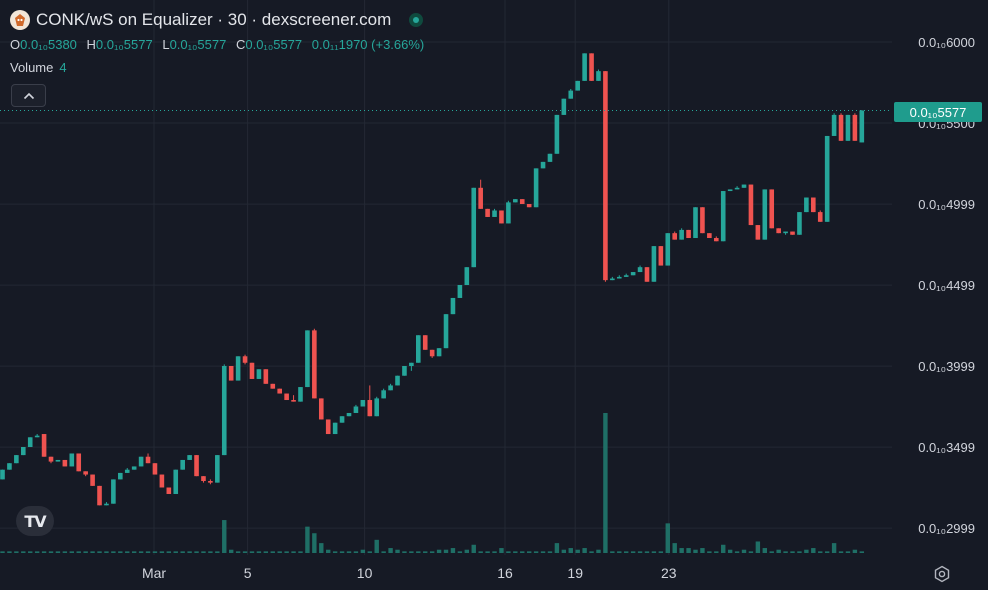 This screenshot has height=590, width=988. What do you see at coordinates (15, 44) in the screenshot?
I see `open-label: O` at bounding box center [15, 44].